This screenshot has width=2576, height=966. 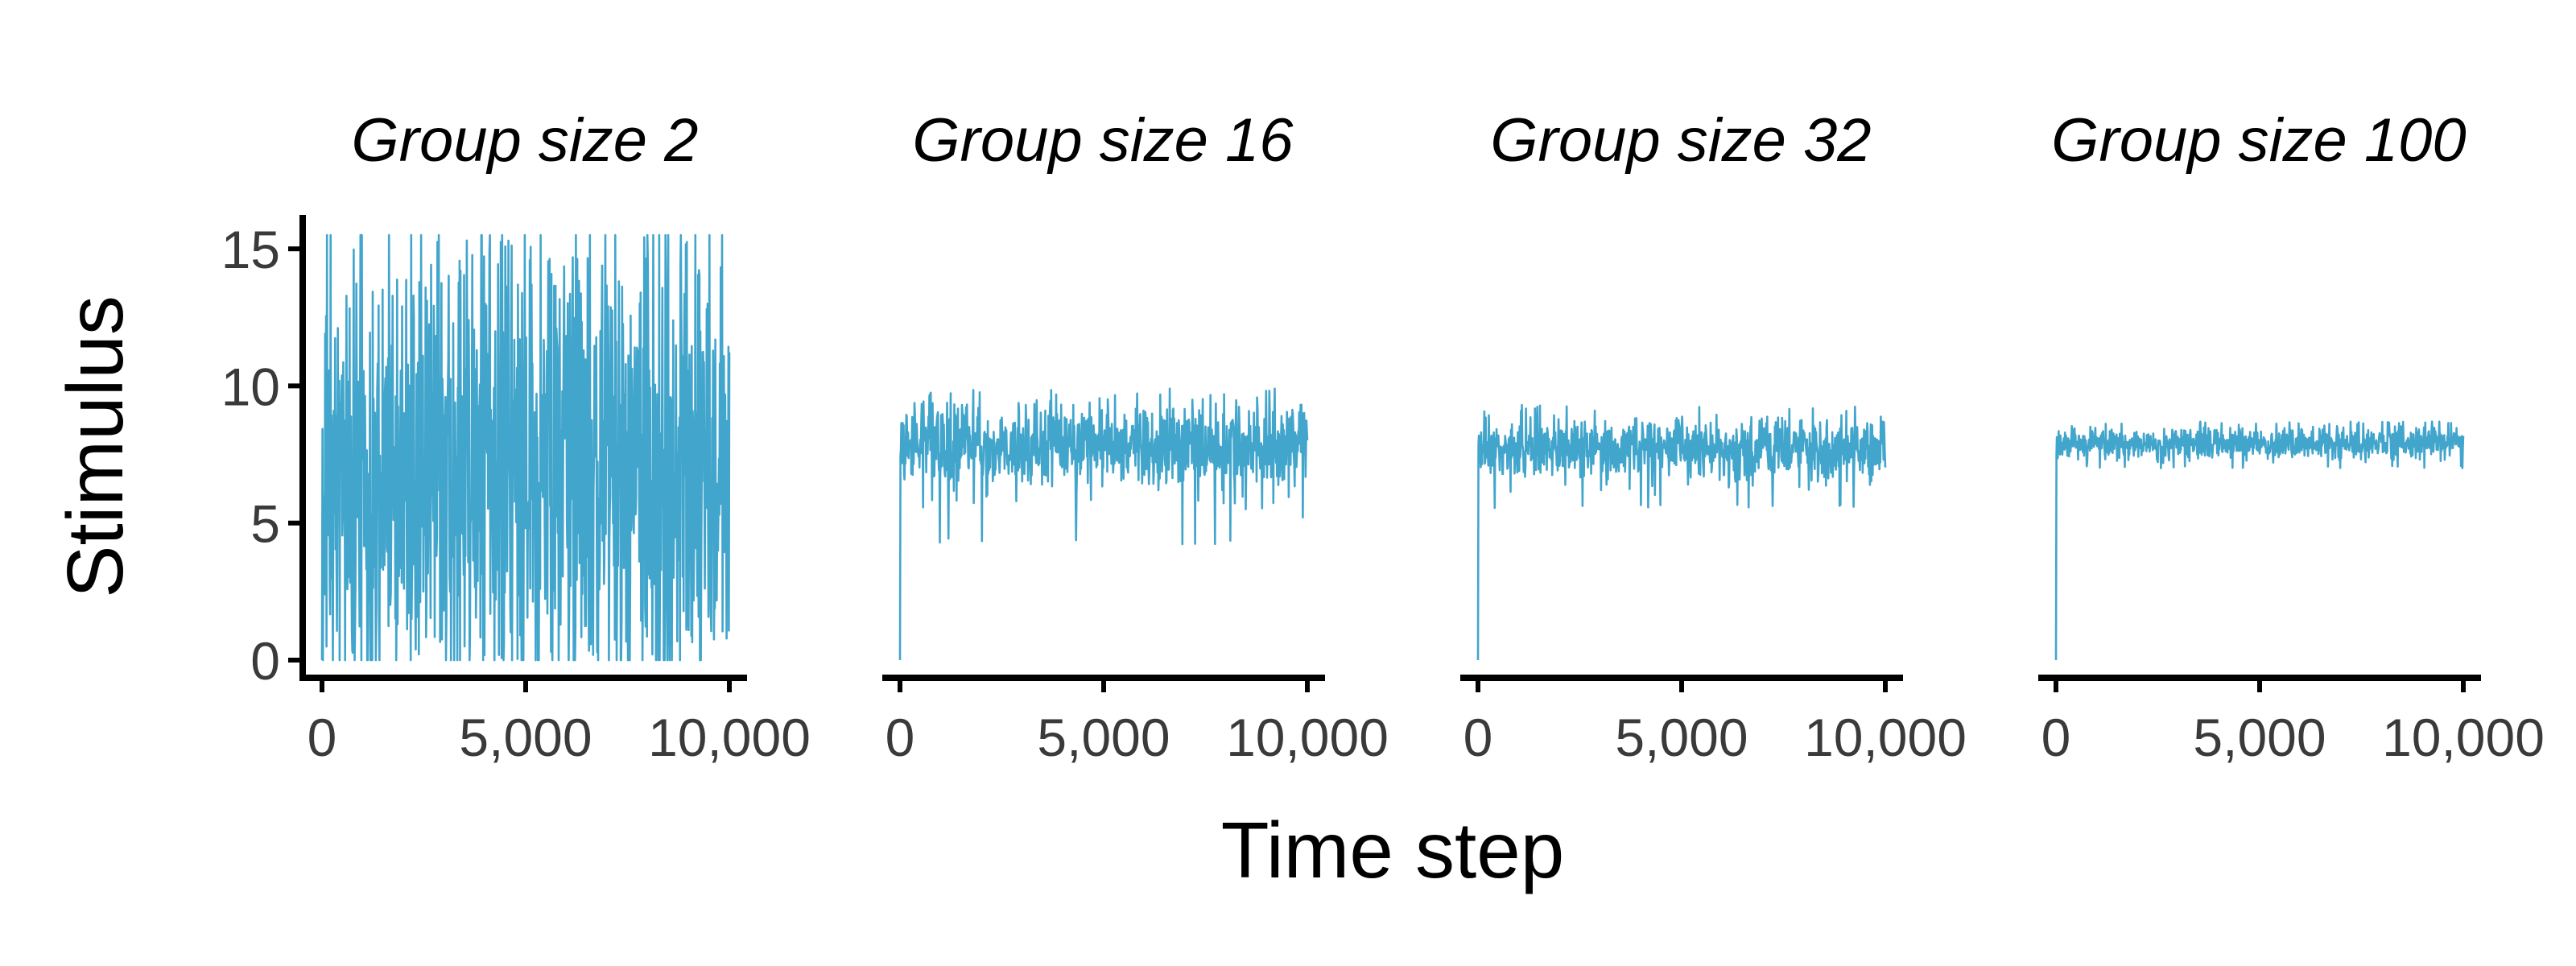 What do you see at coordinates (1681, 140) in the screenshot?
I see `panel-title: Group size 32` at bounding box center [1681, 140].